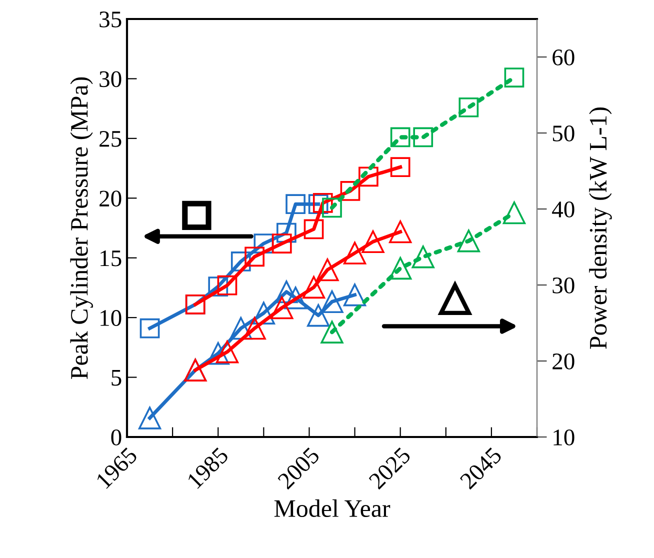  I want to click on y-tick-label: 25, so click(111, 138).